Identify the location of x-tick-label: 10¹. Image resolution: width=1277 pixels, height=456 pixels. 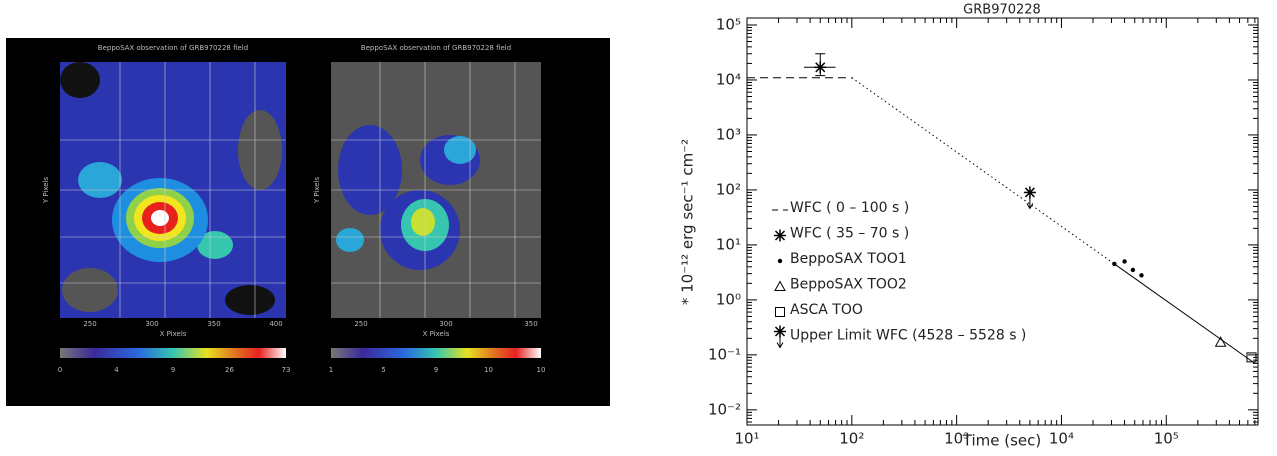
(746, 439).